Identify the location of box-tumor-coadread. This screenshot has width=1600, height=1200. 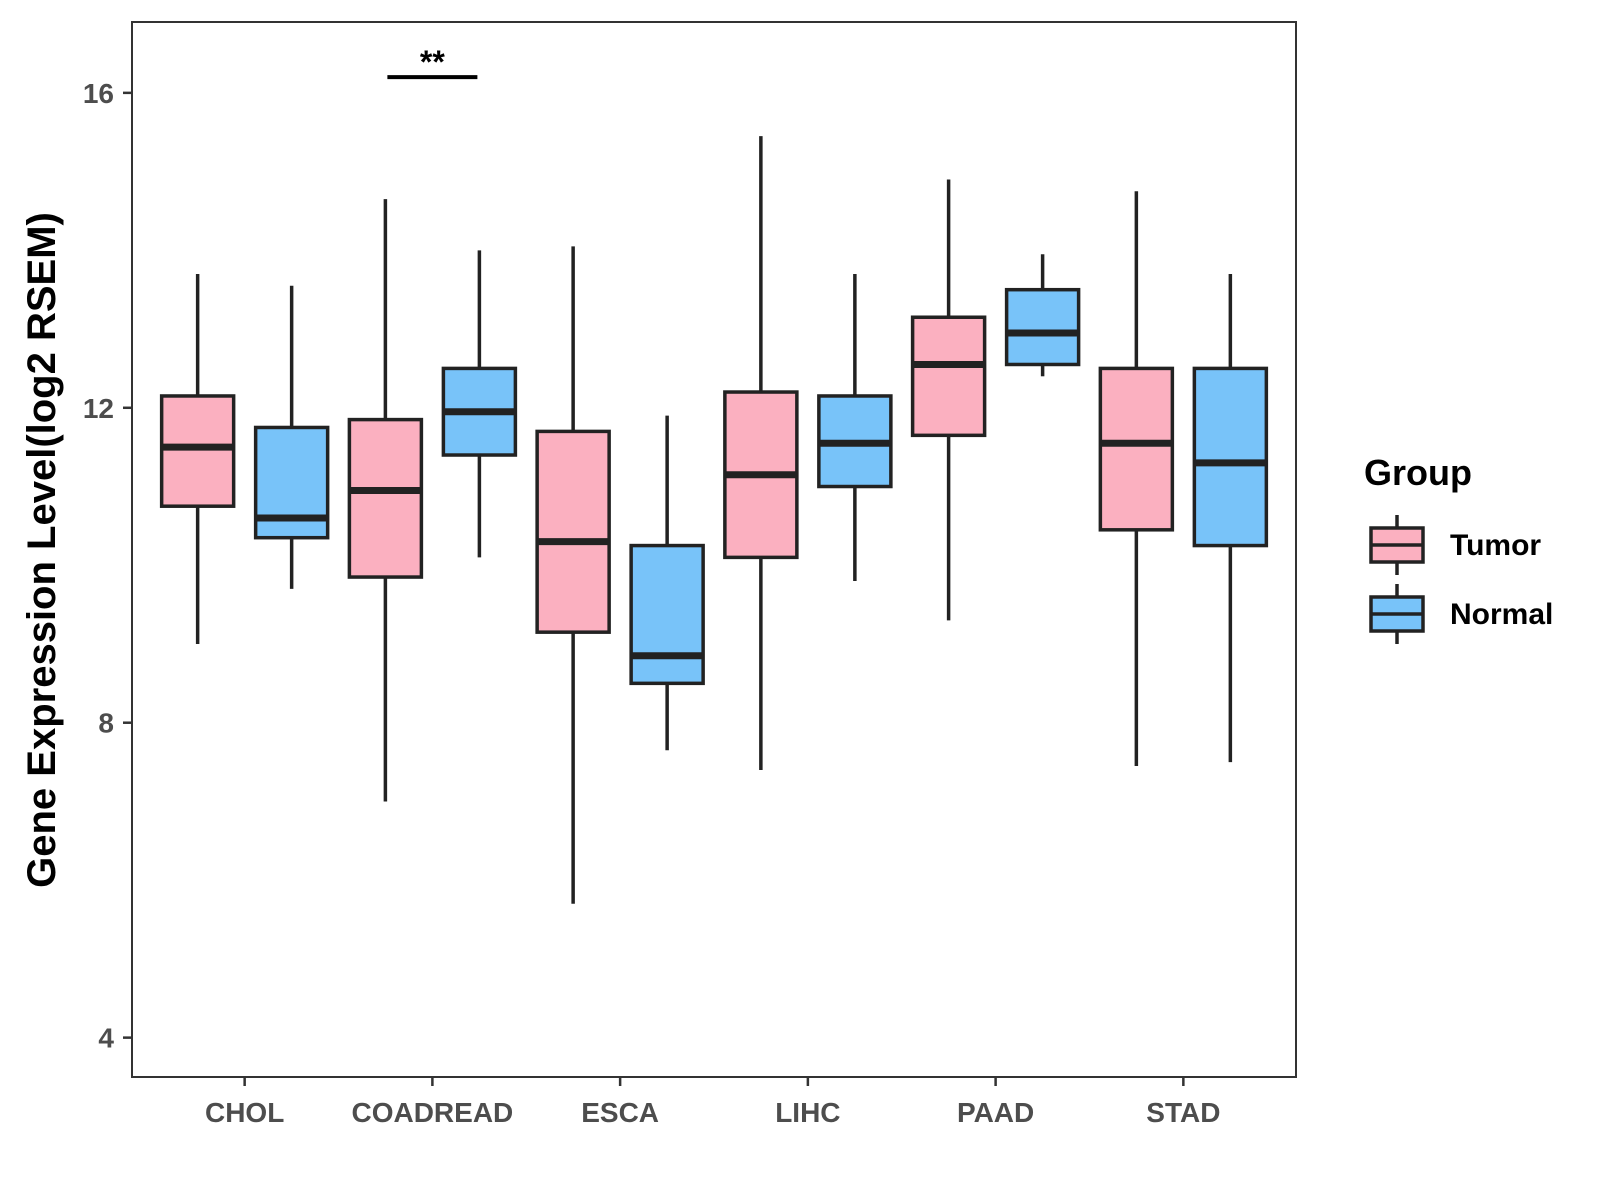
(385, 500).